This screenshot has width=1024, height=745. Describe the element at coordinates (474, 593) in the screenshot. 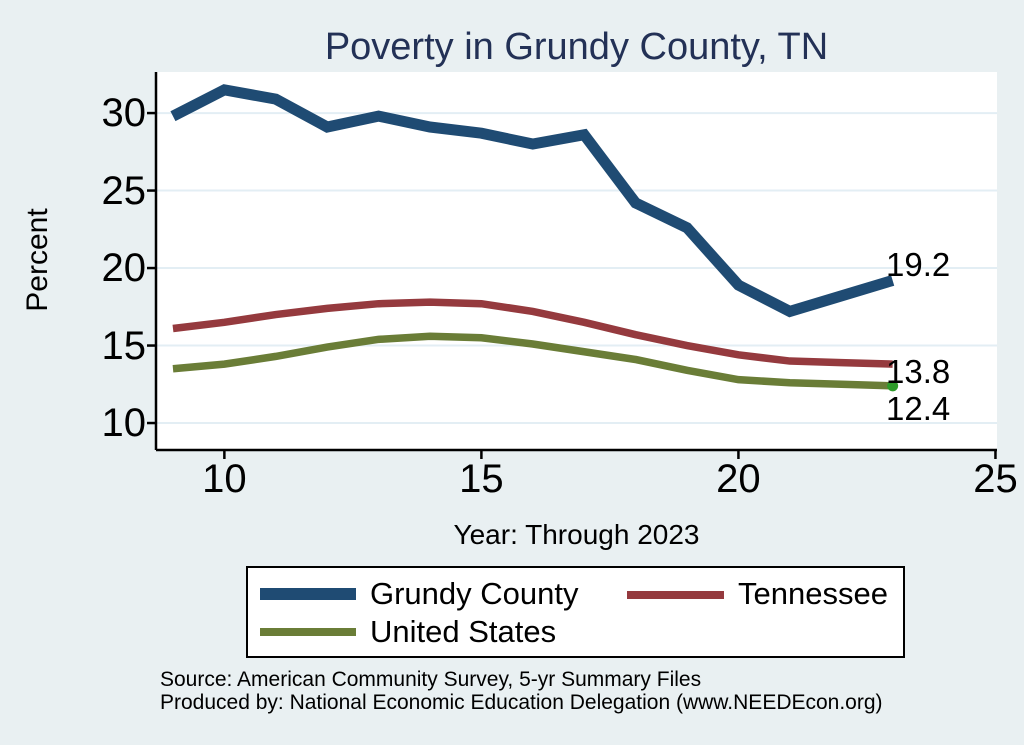

I see `legend-label-grundy-county: Grundy County` at that location.